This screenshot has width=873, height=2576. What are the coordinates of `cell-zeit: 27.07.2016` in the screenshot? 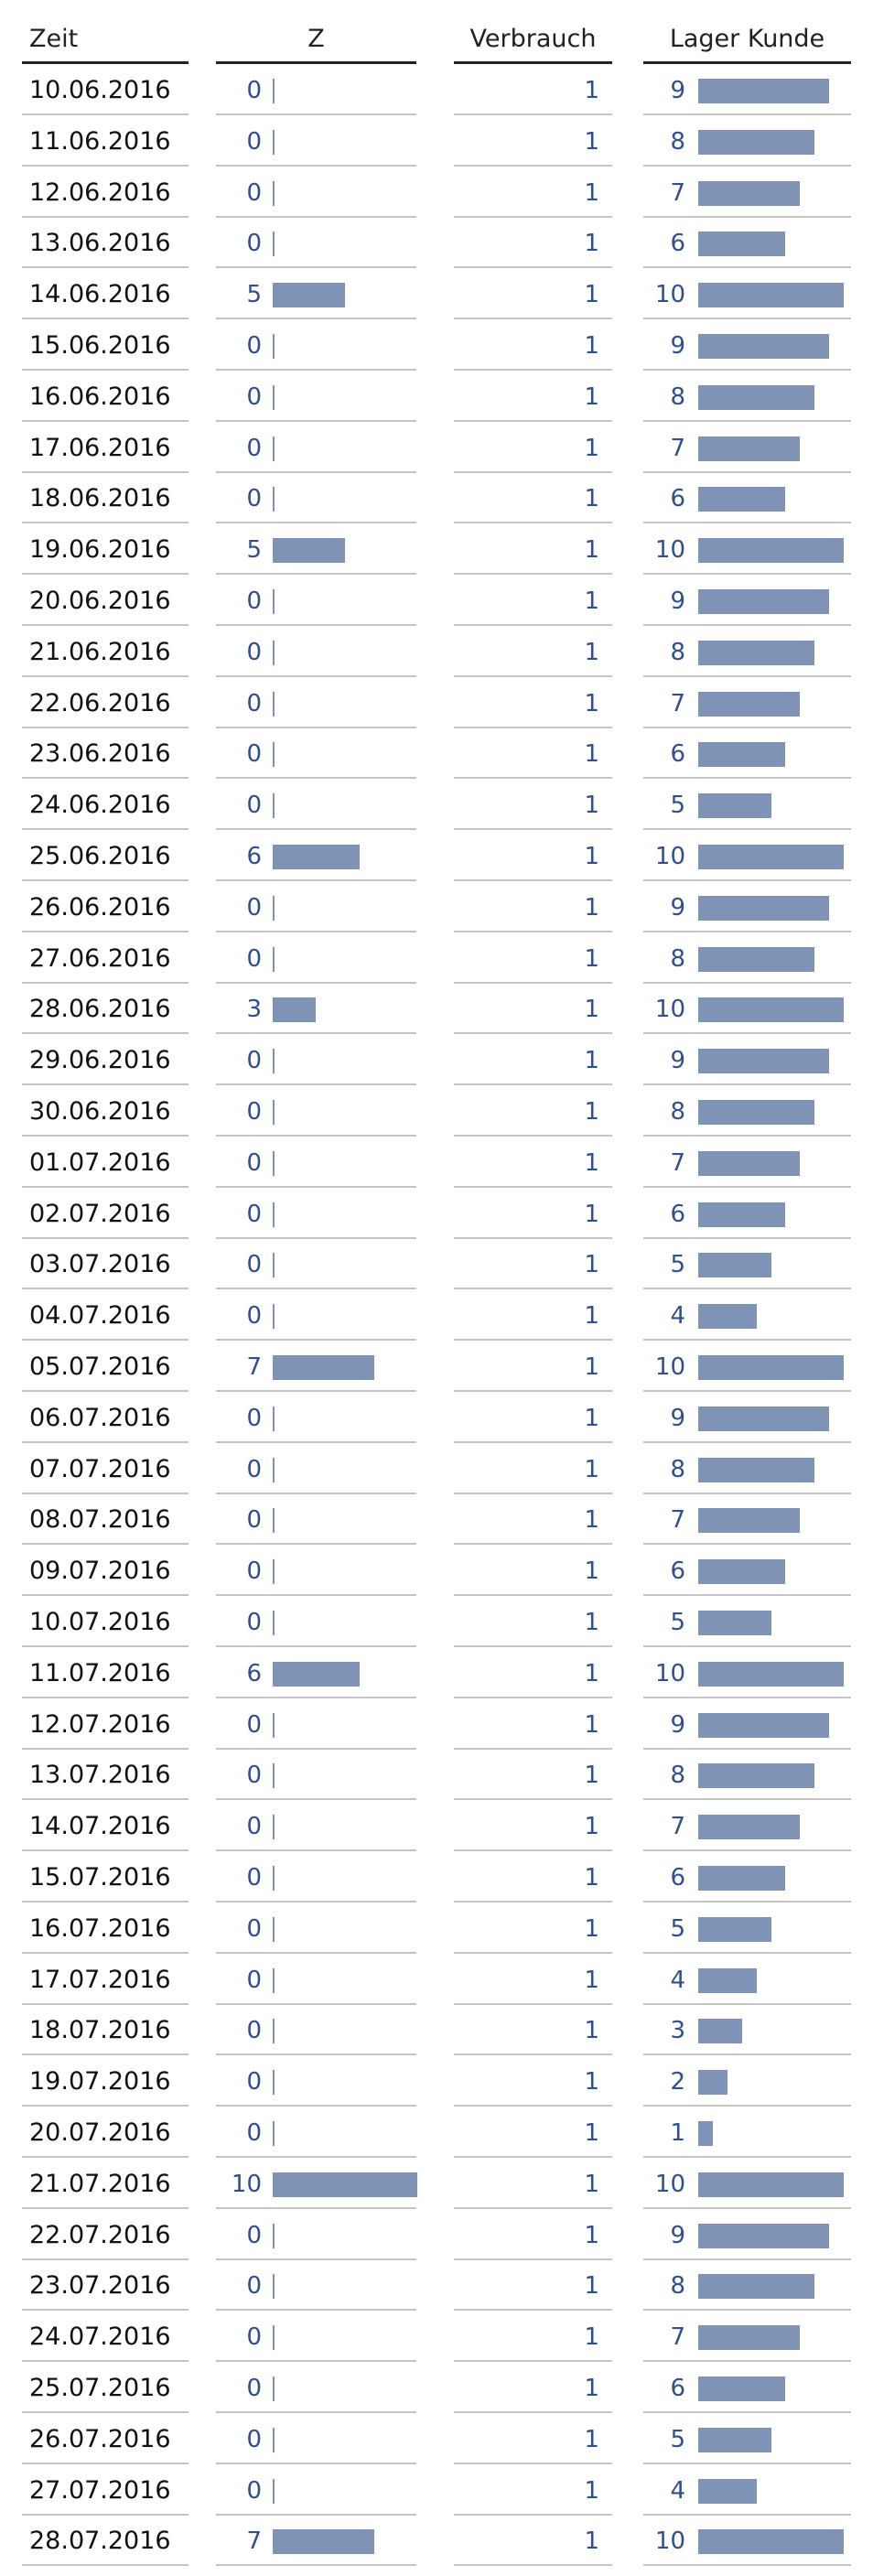 It's located at (105, 2491).